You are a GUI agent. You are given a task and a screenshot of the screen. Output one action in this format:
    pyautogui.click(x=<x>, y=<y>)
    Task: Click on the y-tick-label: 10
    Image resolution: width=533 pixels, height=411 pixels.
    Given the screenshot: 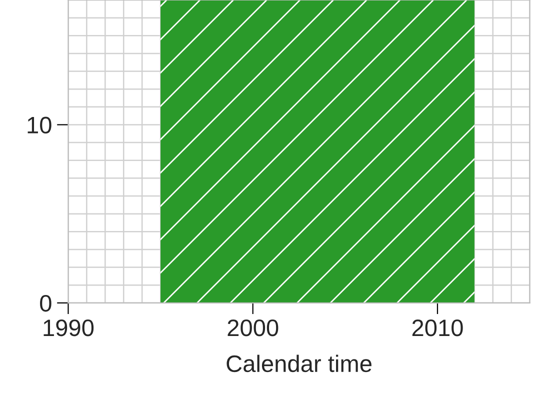 What is the action you would take?
    pyautogui.click(x=40, y=125)
    